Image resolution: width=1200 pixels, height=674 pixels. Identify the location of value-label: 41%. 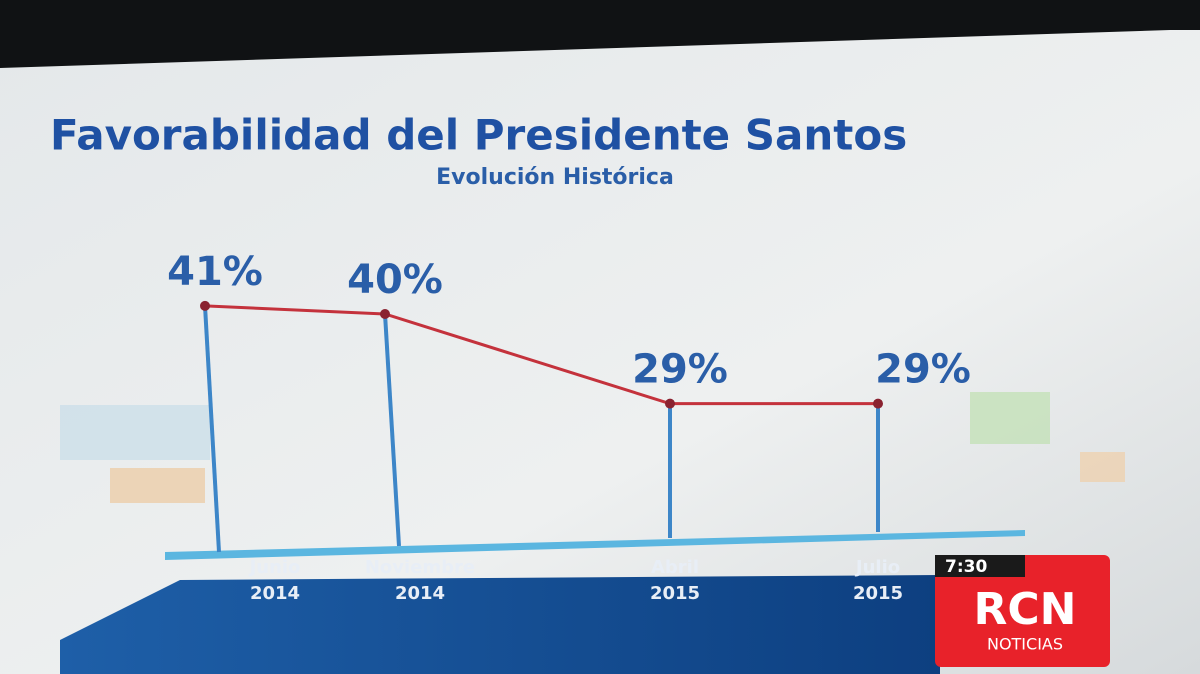
(215, 272).